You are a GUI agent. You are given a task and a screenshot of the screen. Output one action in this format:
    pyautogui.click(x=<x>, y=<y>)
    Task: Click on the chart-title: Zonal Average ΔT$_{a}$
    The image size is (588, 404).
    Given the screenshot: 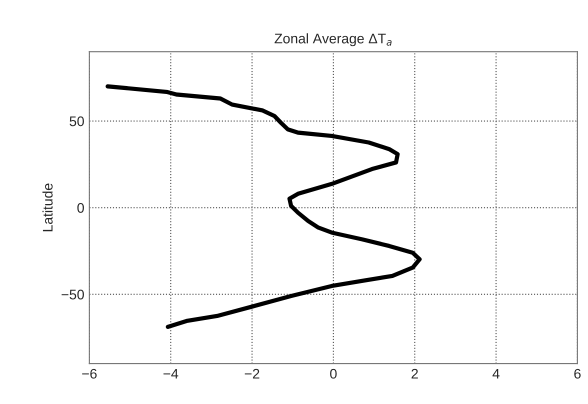 What is the action you would take?
    pyautogui.click(x=333, y=39)
    